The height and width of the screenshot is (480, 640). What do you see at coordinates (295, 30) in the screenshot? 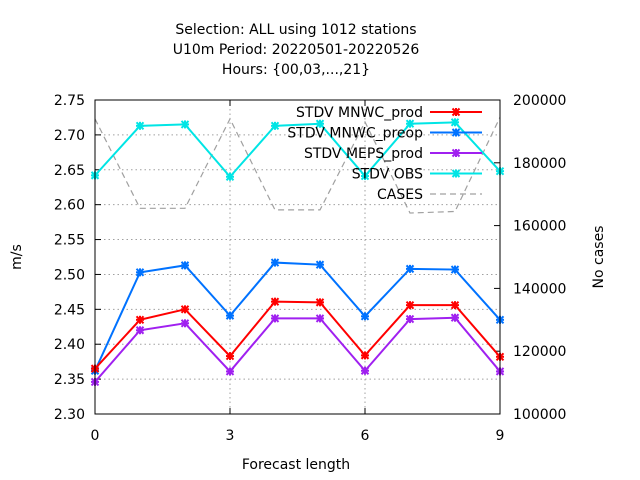
I see `chart-title-line-1: Selection: ALL using 1012 stations` at bounding box center [295, 30].